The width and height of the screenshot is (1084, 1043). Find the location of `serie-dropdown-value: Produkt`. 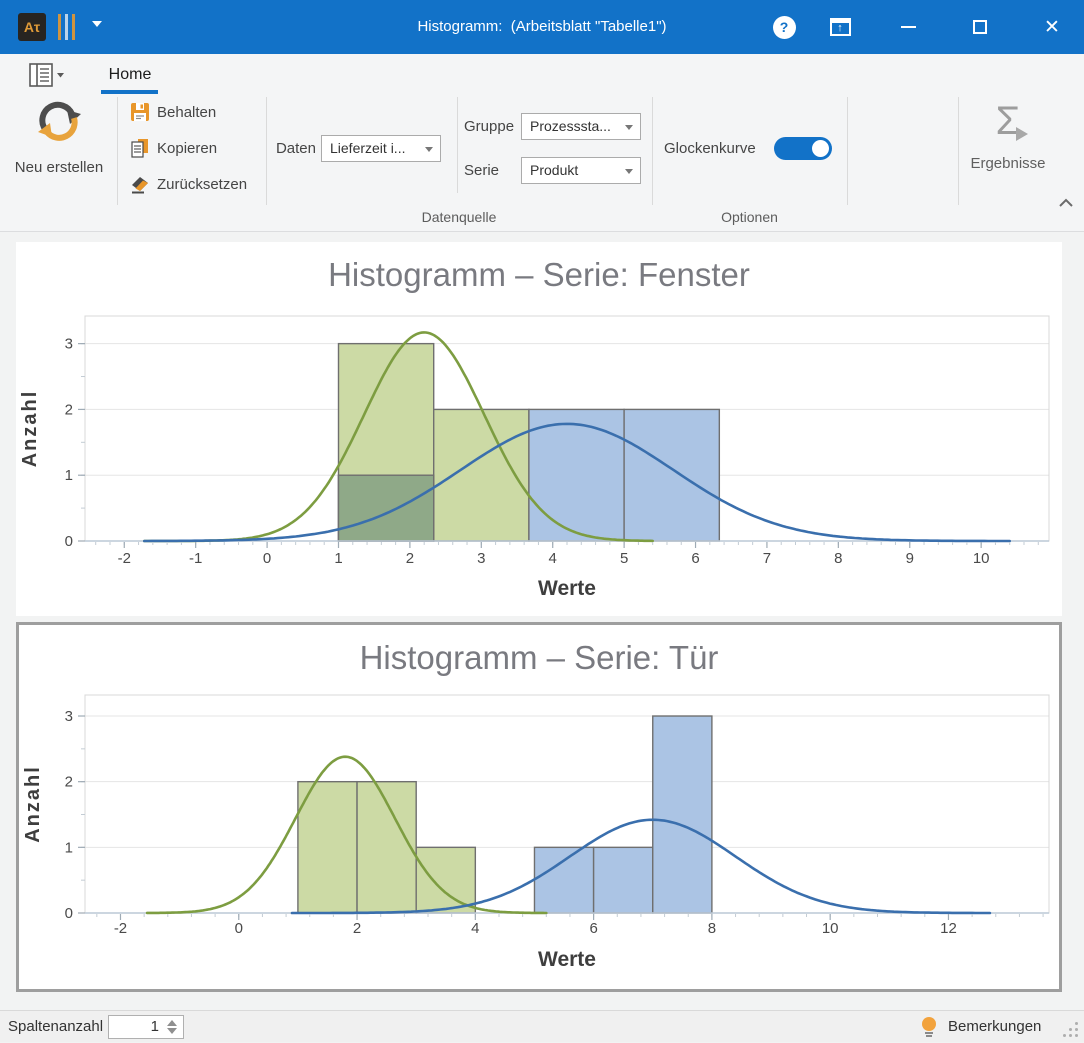

serie-dropdown-value: Produkt is located at coordinates (554, 170).